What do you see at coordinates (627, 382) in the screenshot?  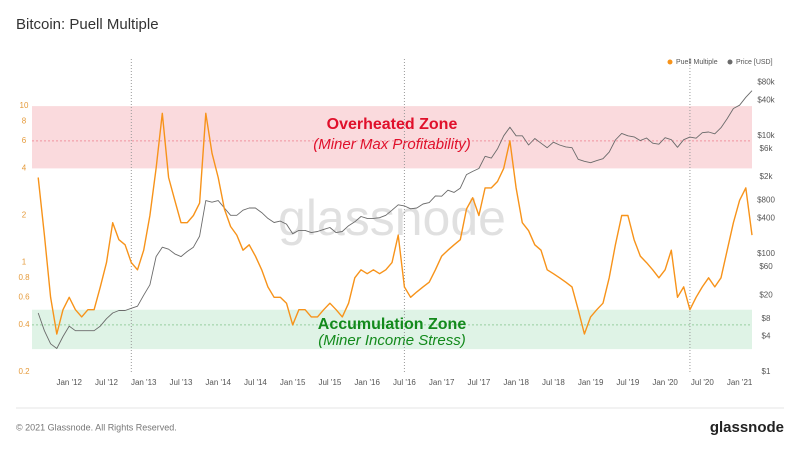 I see `x-tick-label: Jul '19` at bounding box center [627, 382].